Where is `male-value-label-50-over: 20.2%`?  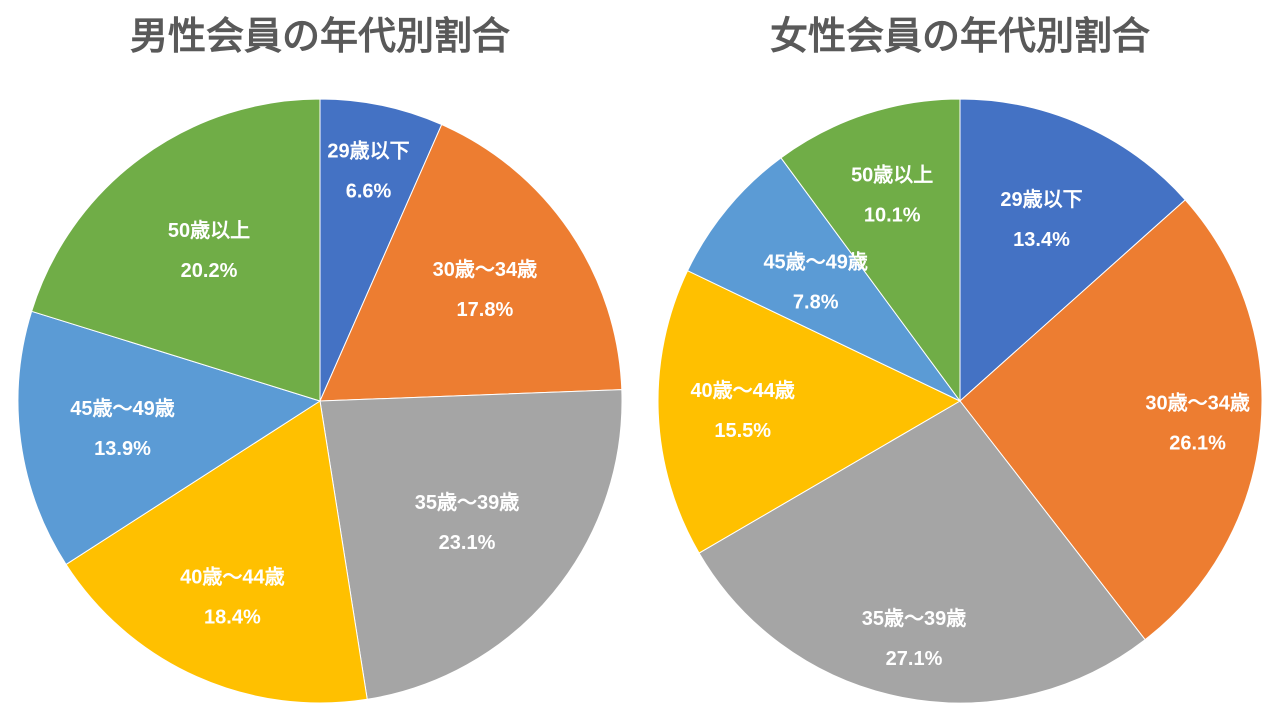
male-value-label-50-over: 20.2% is located at coordinates (209, 271).